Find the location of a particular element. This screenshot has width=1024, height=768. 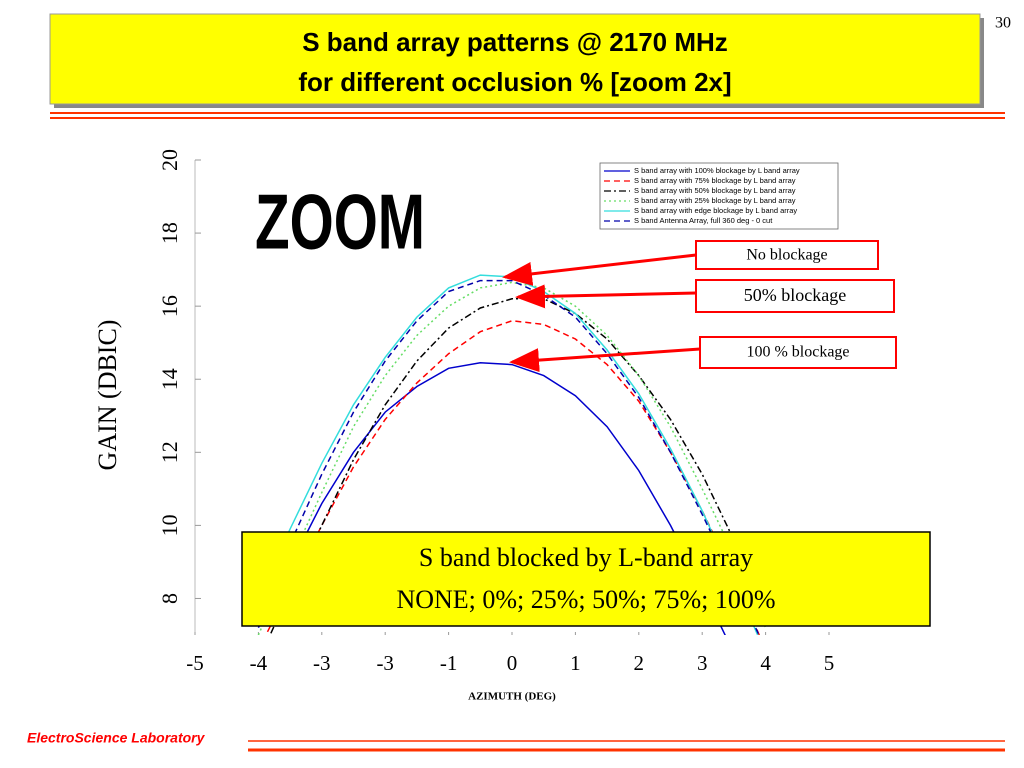

y-tick-label: 20 is located at coordinates (169, 160).